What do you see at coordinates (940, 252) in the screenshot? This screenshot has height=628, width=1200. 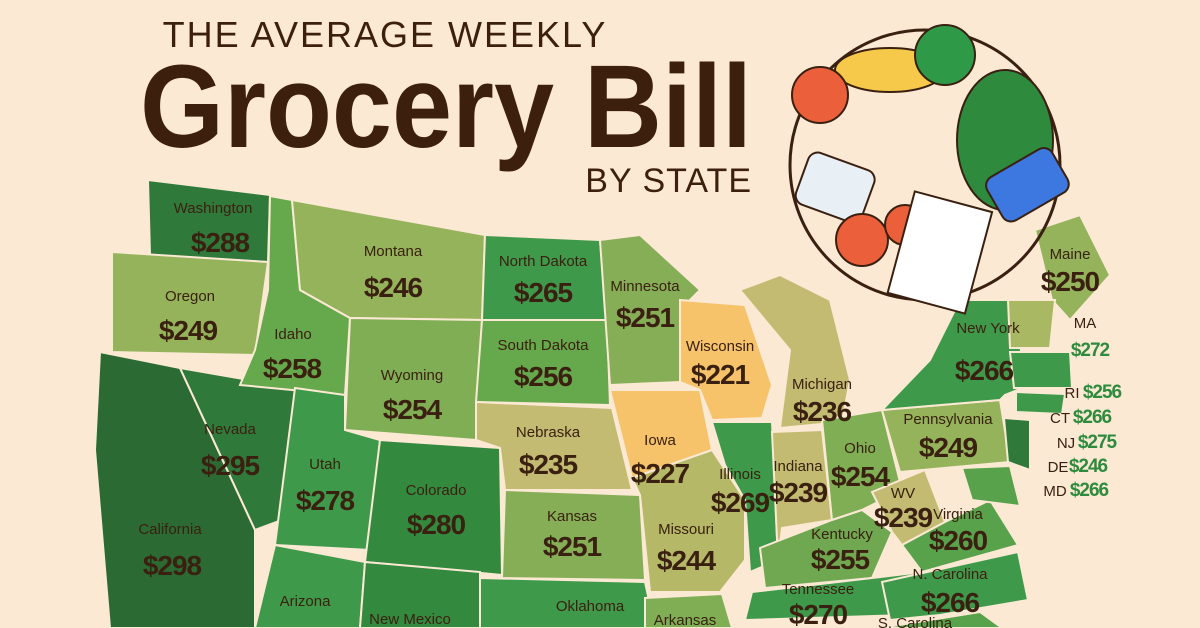 I see `receipt` at bounding box center [940, 252].